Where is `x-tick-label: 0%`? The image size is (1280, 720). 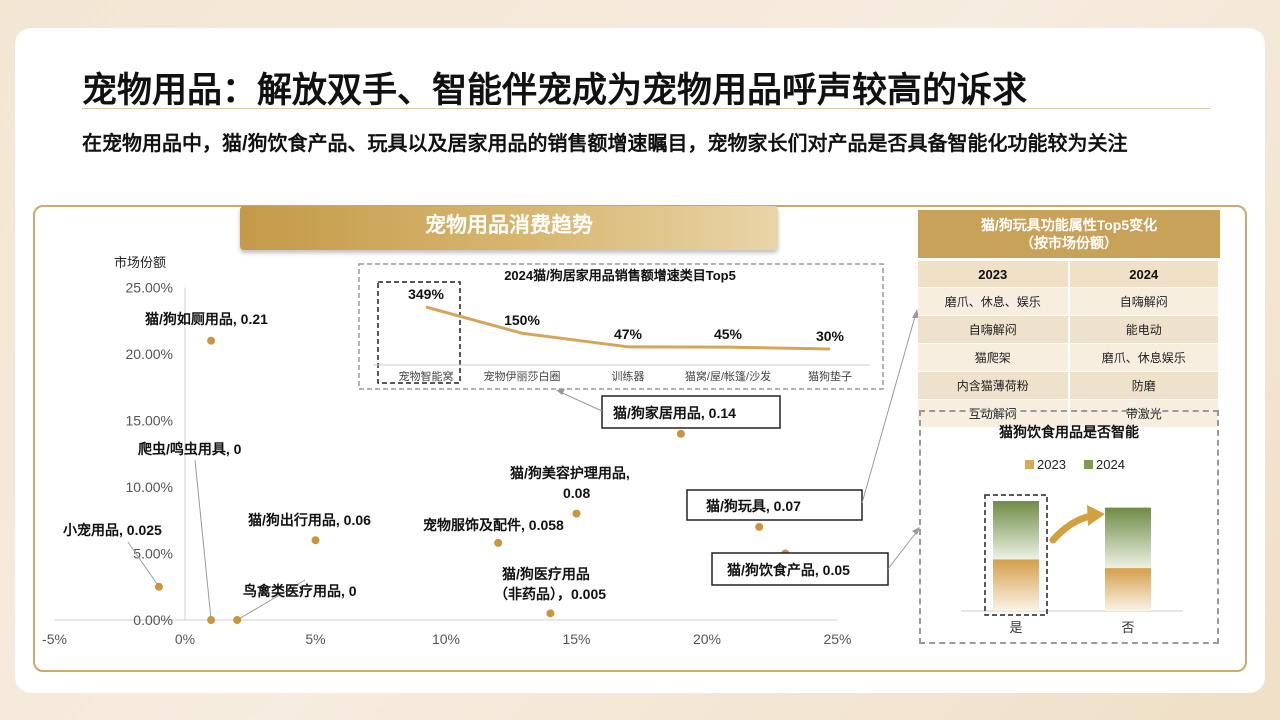
x-tick-label: 0% is located at coordinates (185, 639).